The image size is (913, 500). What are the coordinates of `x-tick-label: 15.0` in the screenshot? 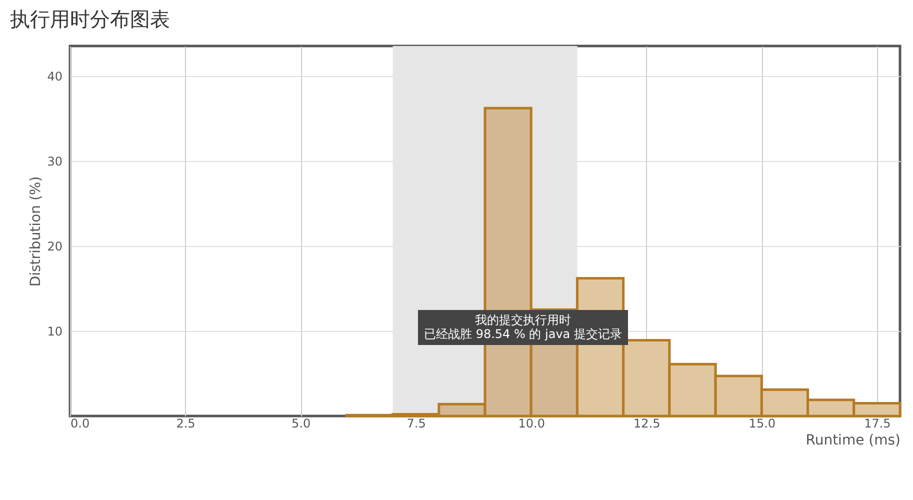 It's located at (762, 423).